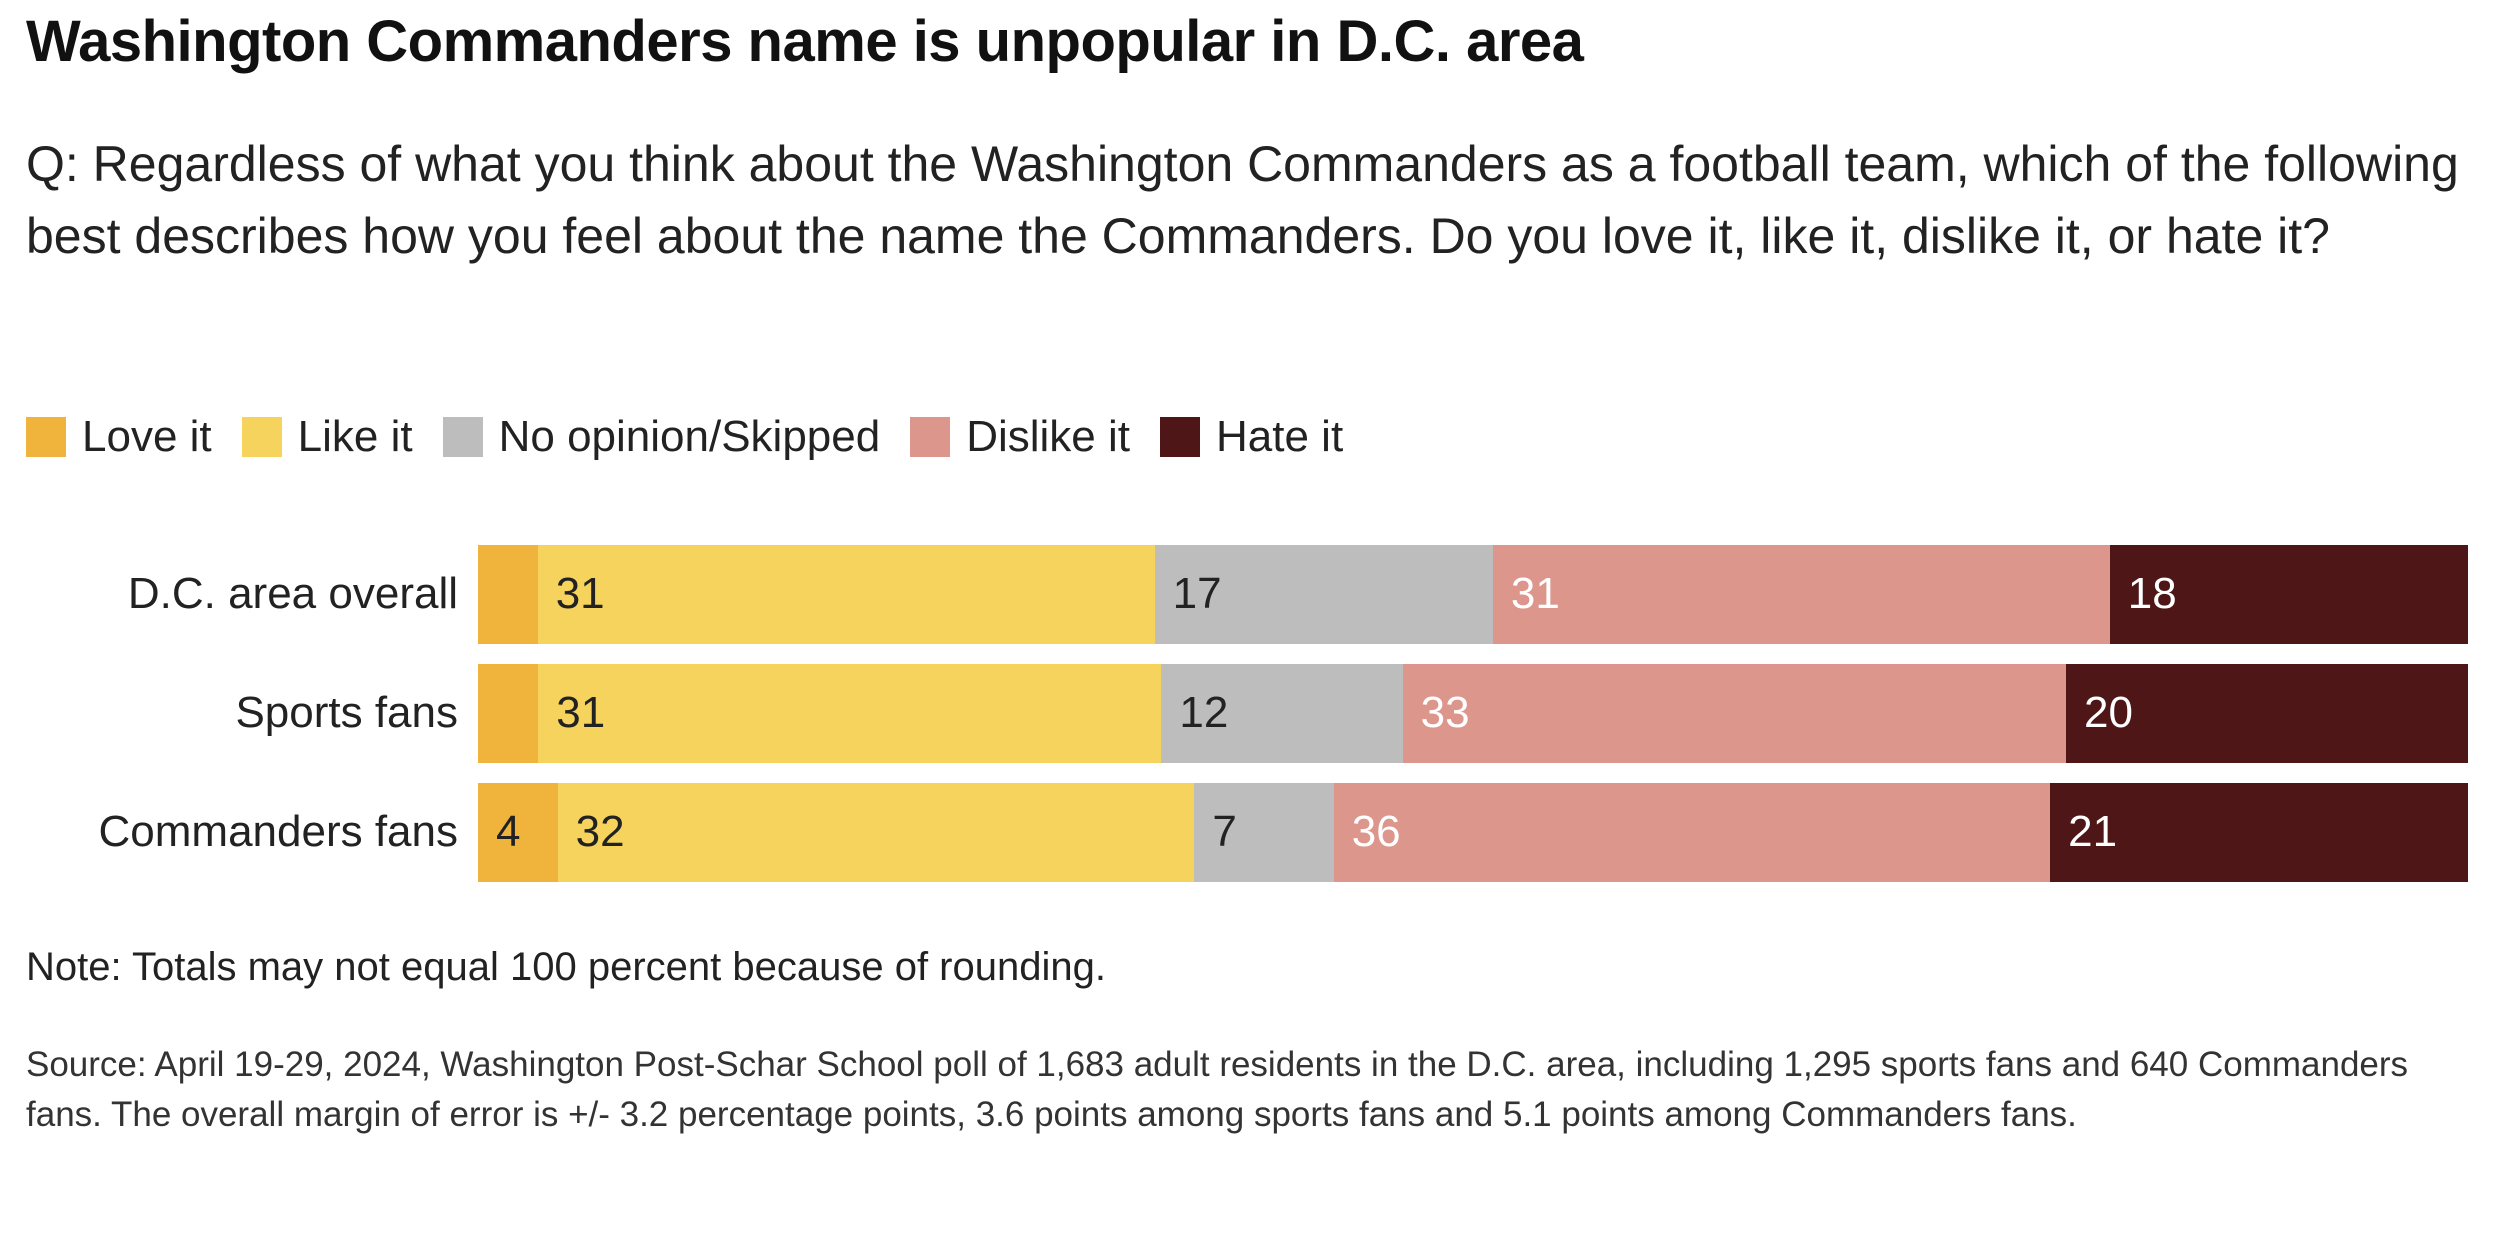  I want to click on data-label: 18, so click(2152, 593).